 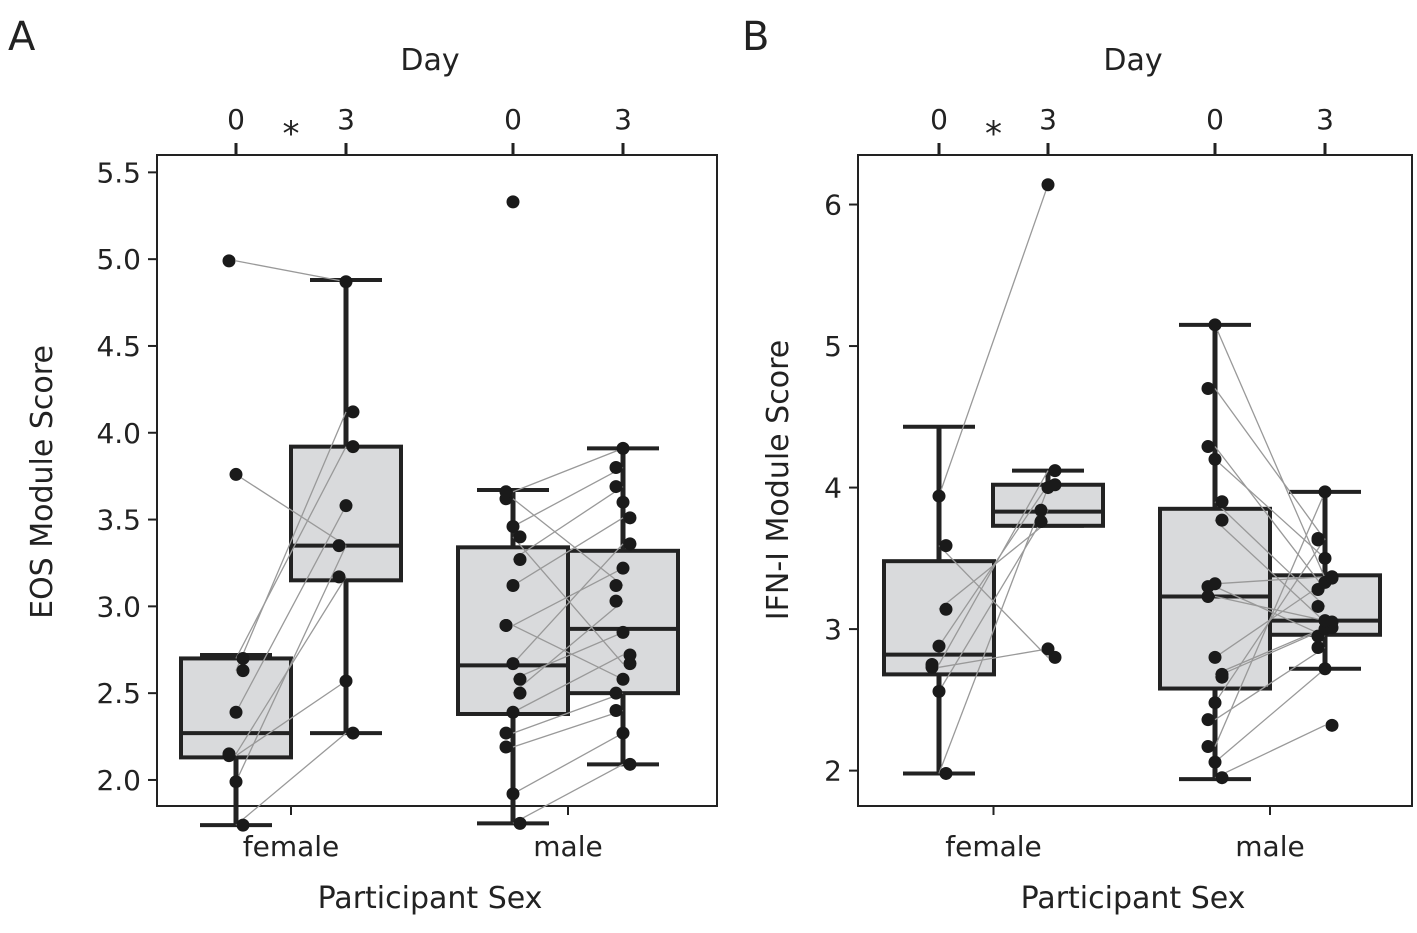 What do you see at coordinates (1269, 846) in the screenshot?
I see `panel-b-x-tick-label-male: male` at bounding box center [1269, 846].